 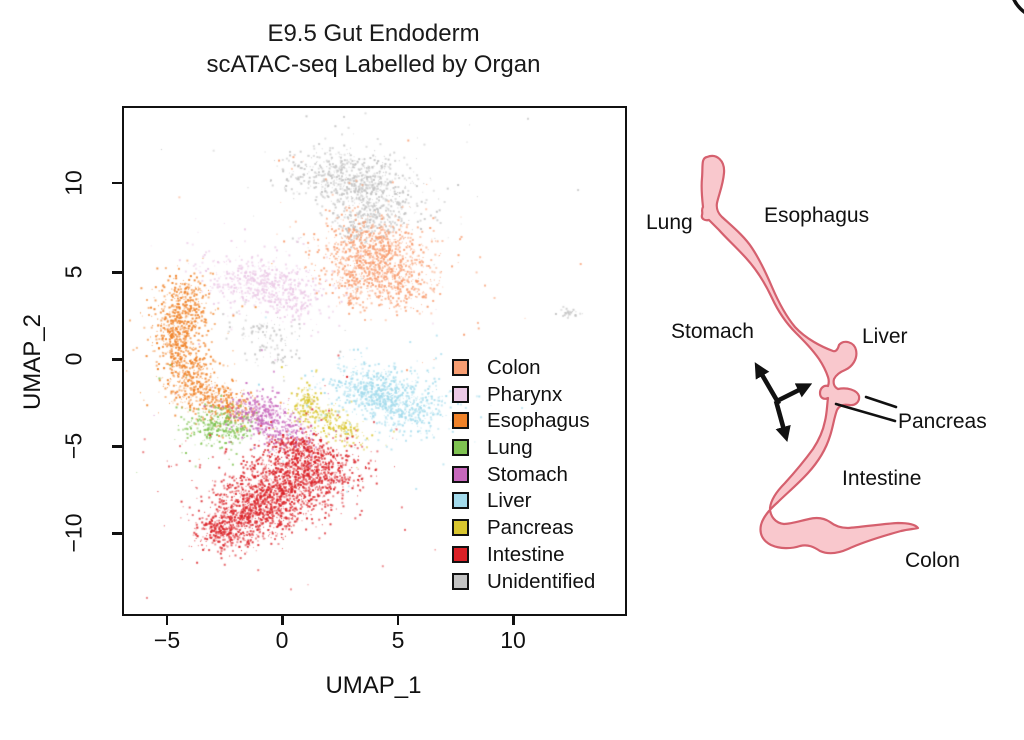 I want to click on x-tick-label: 5, so click(x=398, y=640).